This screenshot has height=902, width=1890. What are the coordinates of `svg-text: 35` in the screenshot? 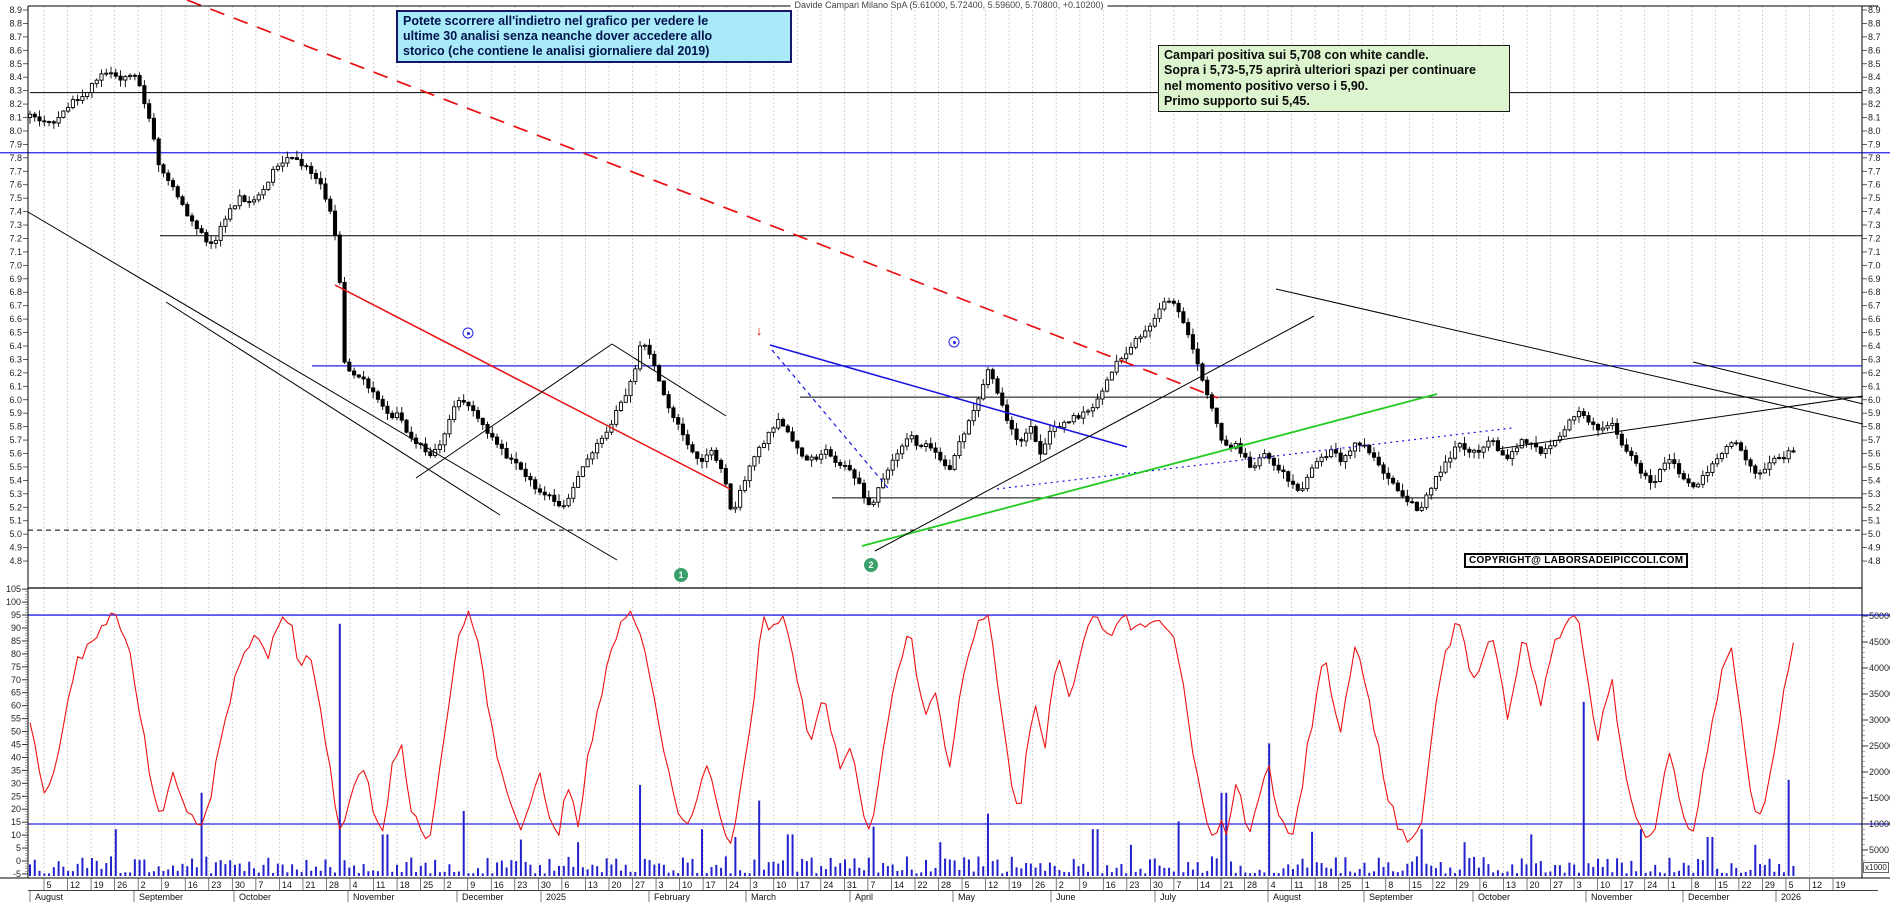 It's located at (16, 770).